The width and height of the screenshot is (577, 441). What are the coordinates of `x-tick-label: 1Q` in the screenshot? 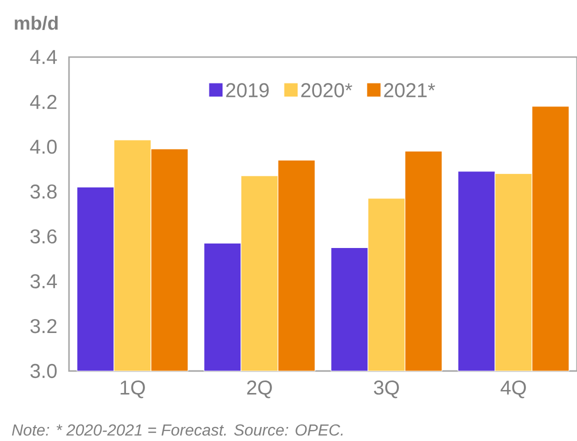 It's located at (132, 389).